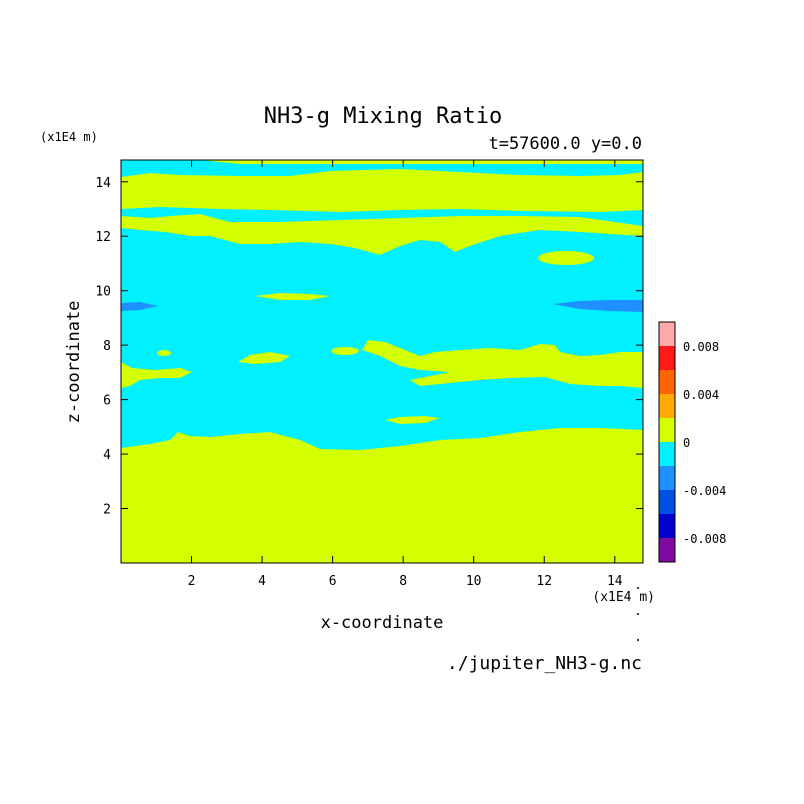  I want to click on colorbar-tick-label: 0.008, so click(701, 347).